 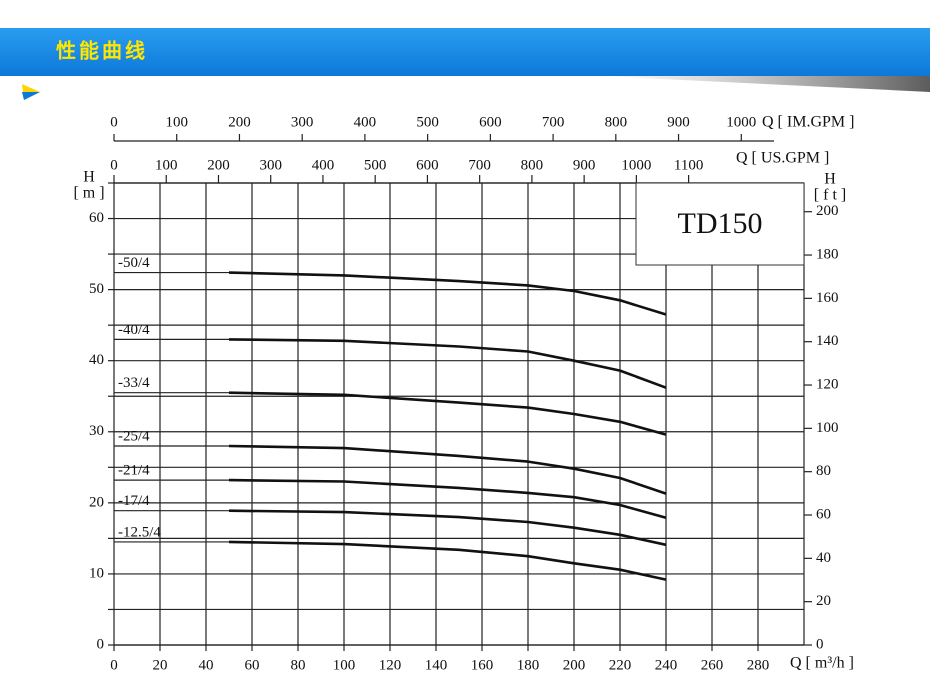 What do you see at coordinates (427, 165) in the screenshot?
I see `x2-tick-label: 600` at bounding box center [427, 165].